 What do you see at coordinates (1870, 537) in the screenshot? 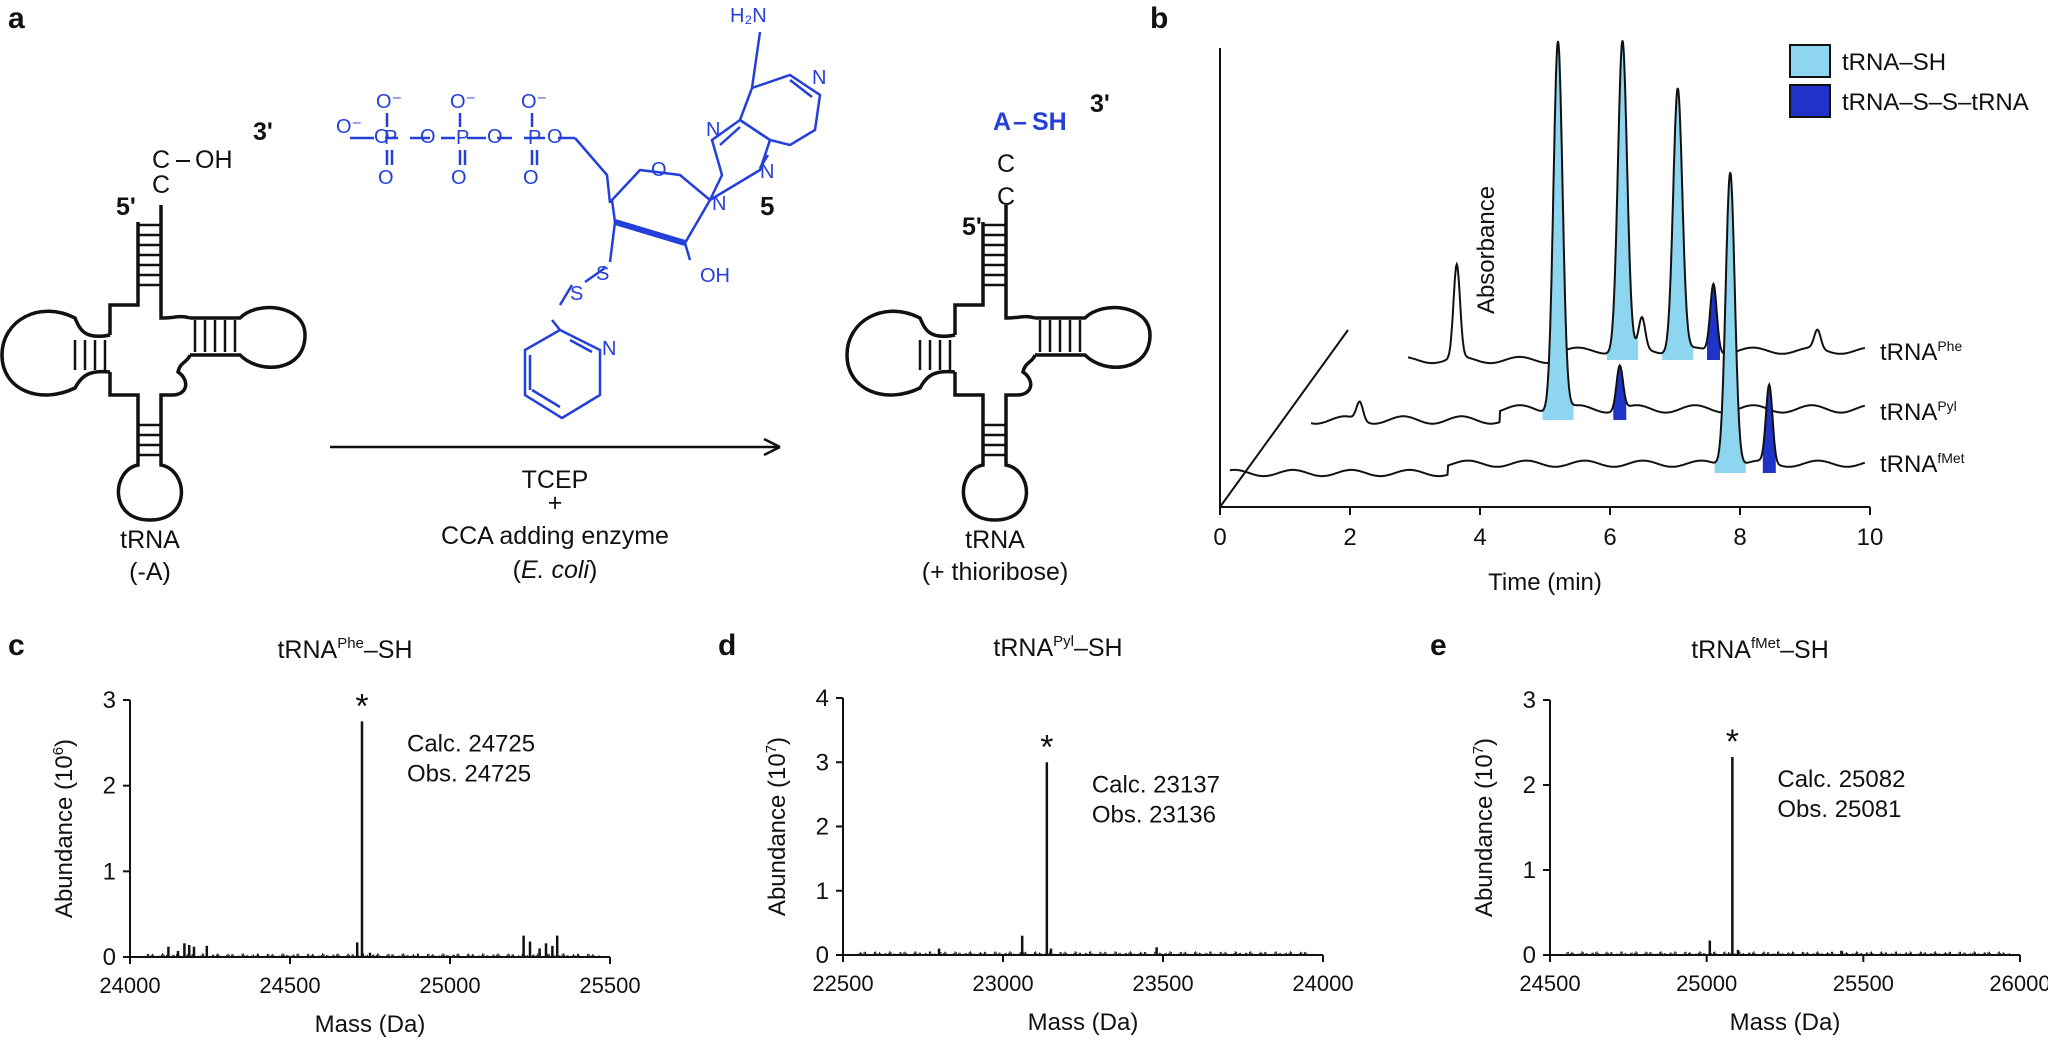
I see `b-x-tick-label: 10` at bounding box center [1870, 537].